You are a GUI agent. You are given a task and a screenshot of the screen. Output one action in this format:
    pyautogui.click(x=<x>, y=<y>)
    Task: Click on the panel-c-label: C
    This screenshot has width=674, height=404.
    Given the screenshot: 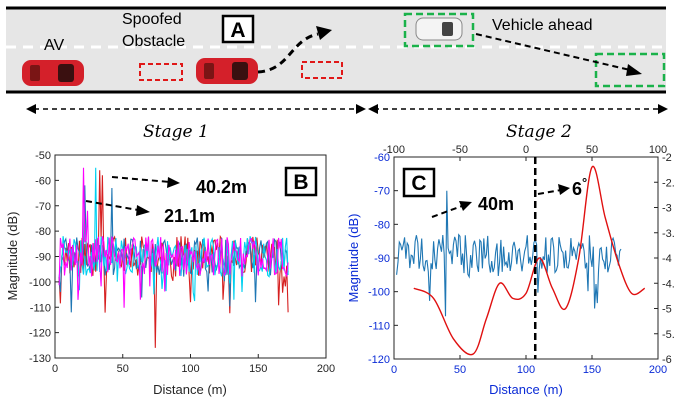 What is the action you would take?
    pyautogui.click(x=418, y=183)
    